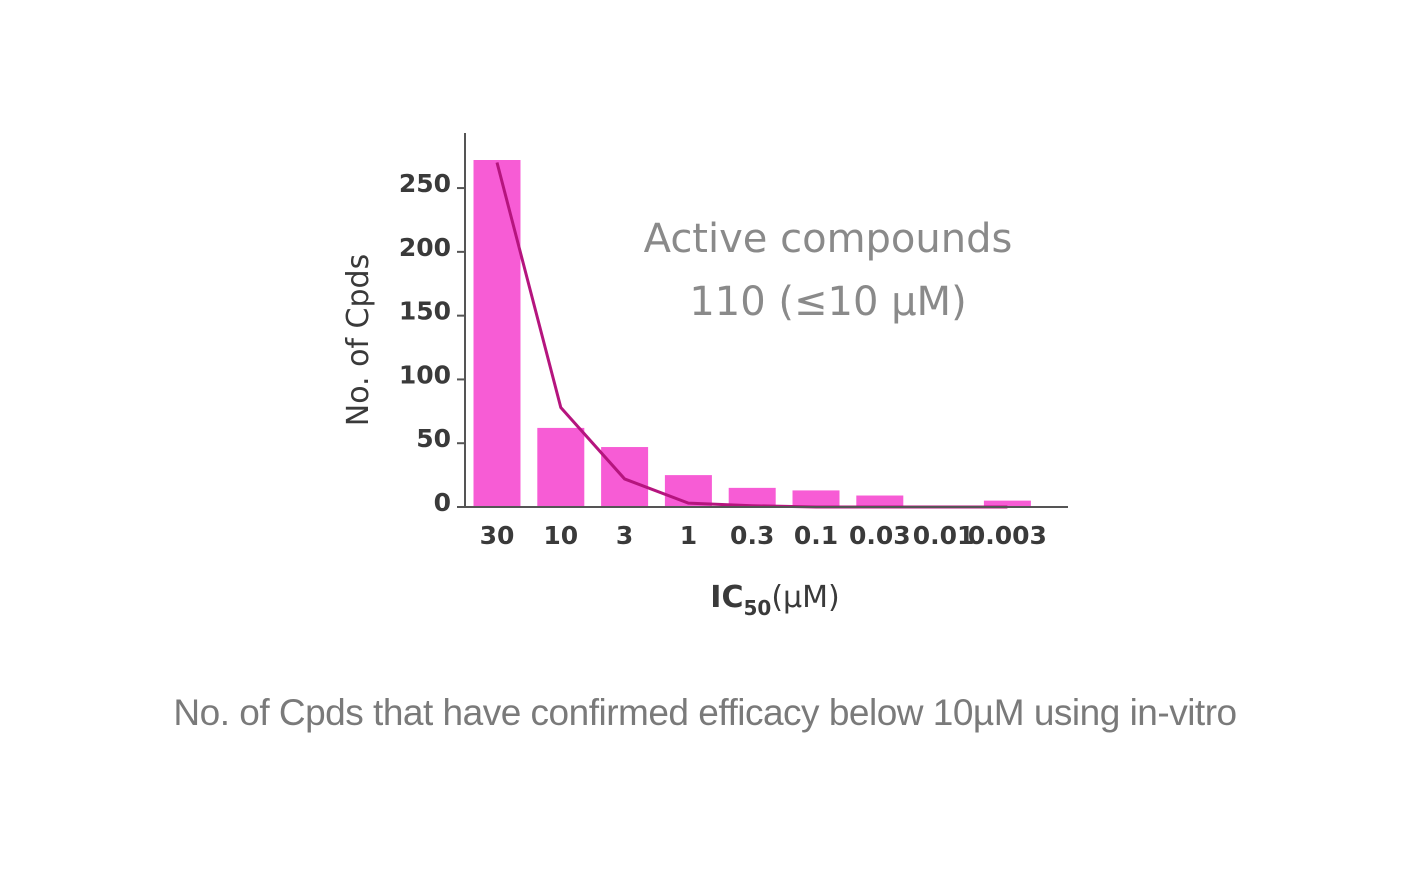 This screenshot has height=882, width=1410. Describe the element at coordinates (757, 608) in the screenshot. I see `x-axis-label-subscript: 50` at that location.